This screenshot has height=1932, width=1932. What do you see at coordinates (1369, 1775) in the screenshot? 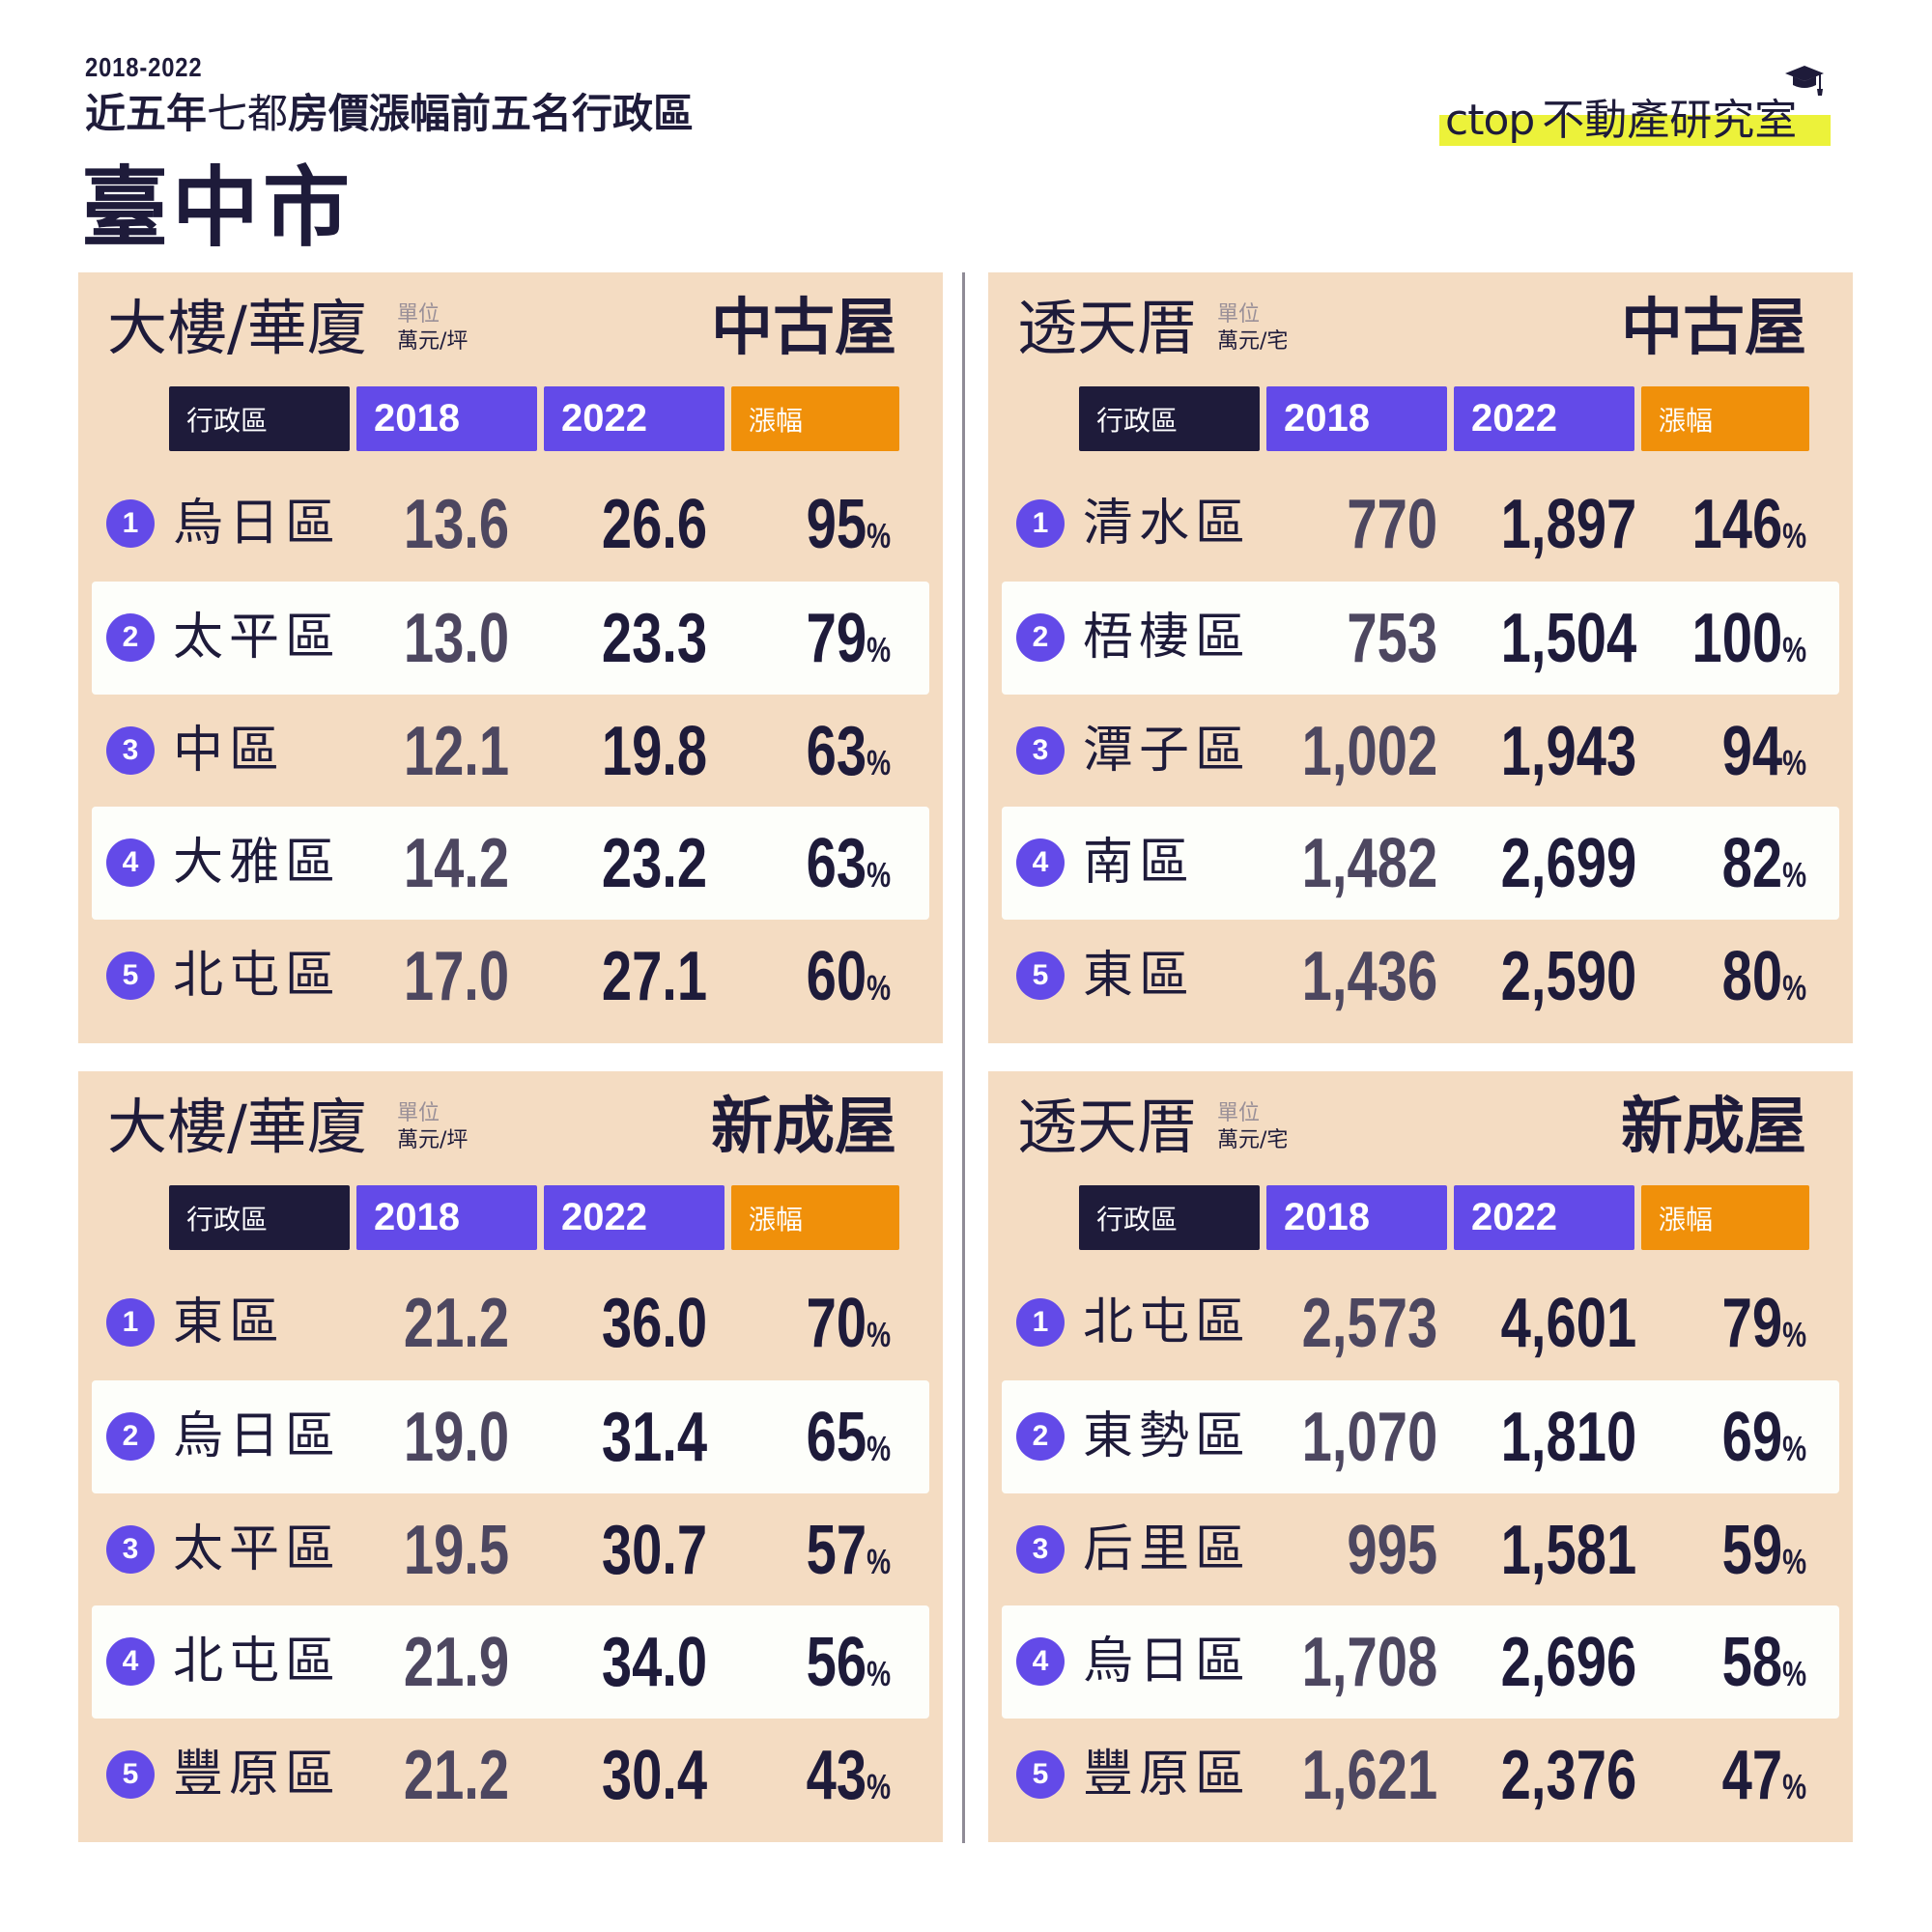
I see `value-2018: 1,621` at bounding box center [1369, 1775].